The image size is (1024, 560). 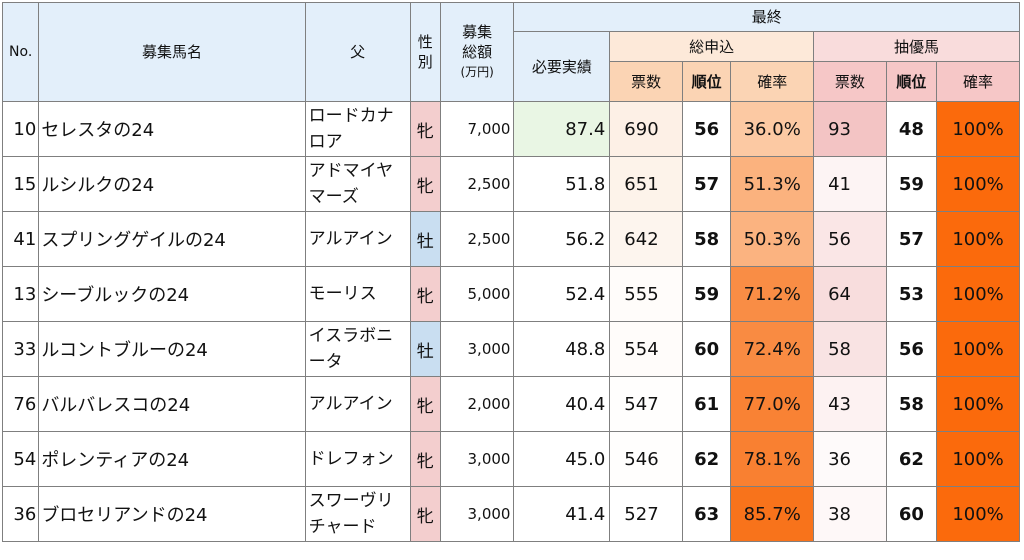 I want to click on rank-cell: 58, so click(x=706, y=239).